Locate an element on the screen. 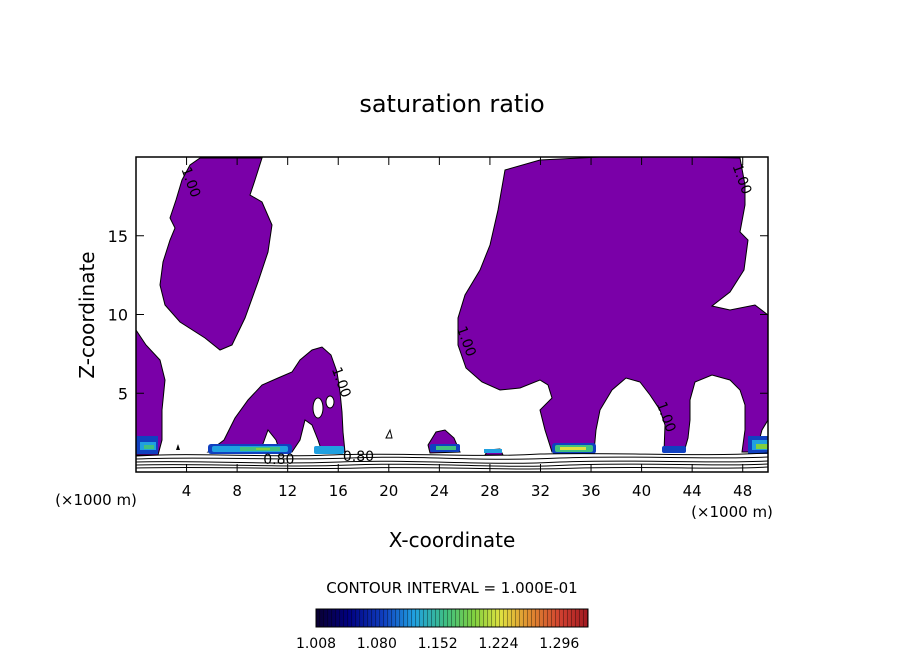 This screenshot has width=904, height=654. x-tick-label: 16 is located at coordinates (338, 491).